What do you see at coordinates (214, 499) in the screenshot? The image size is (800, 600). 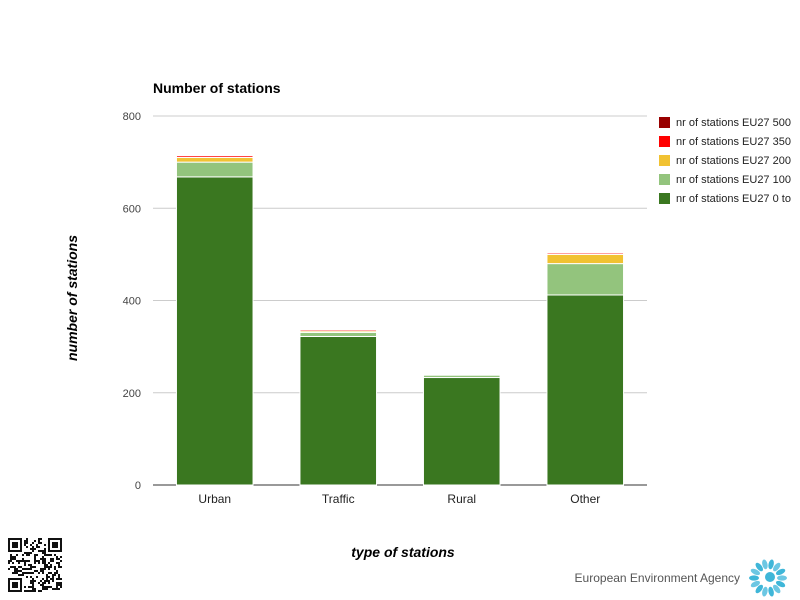 I see `x-tick-label: Urban` at bounding box center [214, 499].